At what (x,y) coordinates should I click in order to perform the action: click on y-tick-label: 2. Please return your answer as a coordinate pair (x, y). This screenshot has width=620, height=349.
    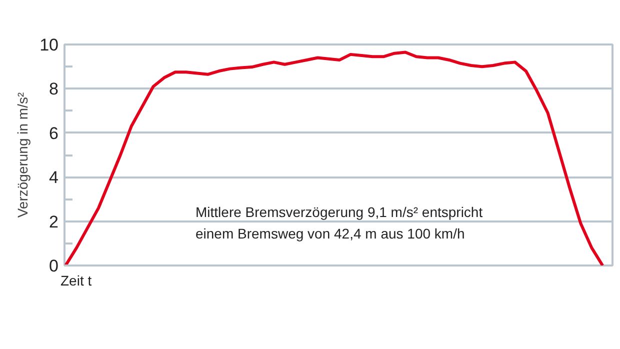
    Looking at the image, I should click on (54, 222).